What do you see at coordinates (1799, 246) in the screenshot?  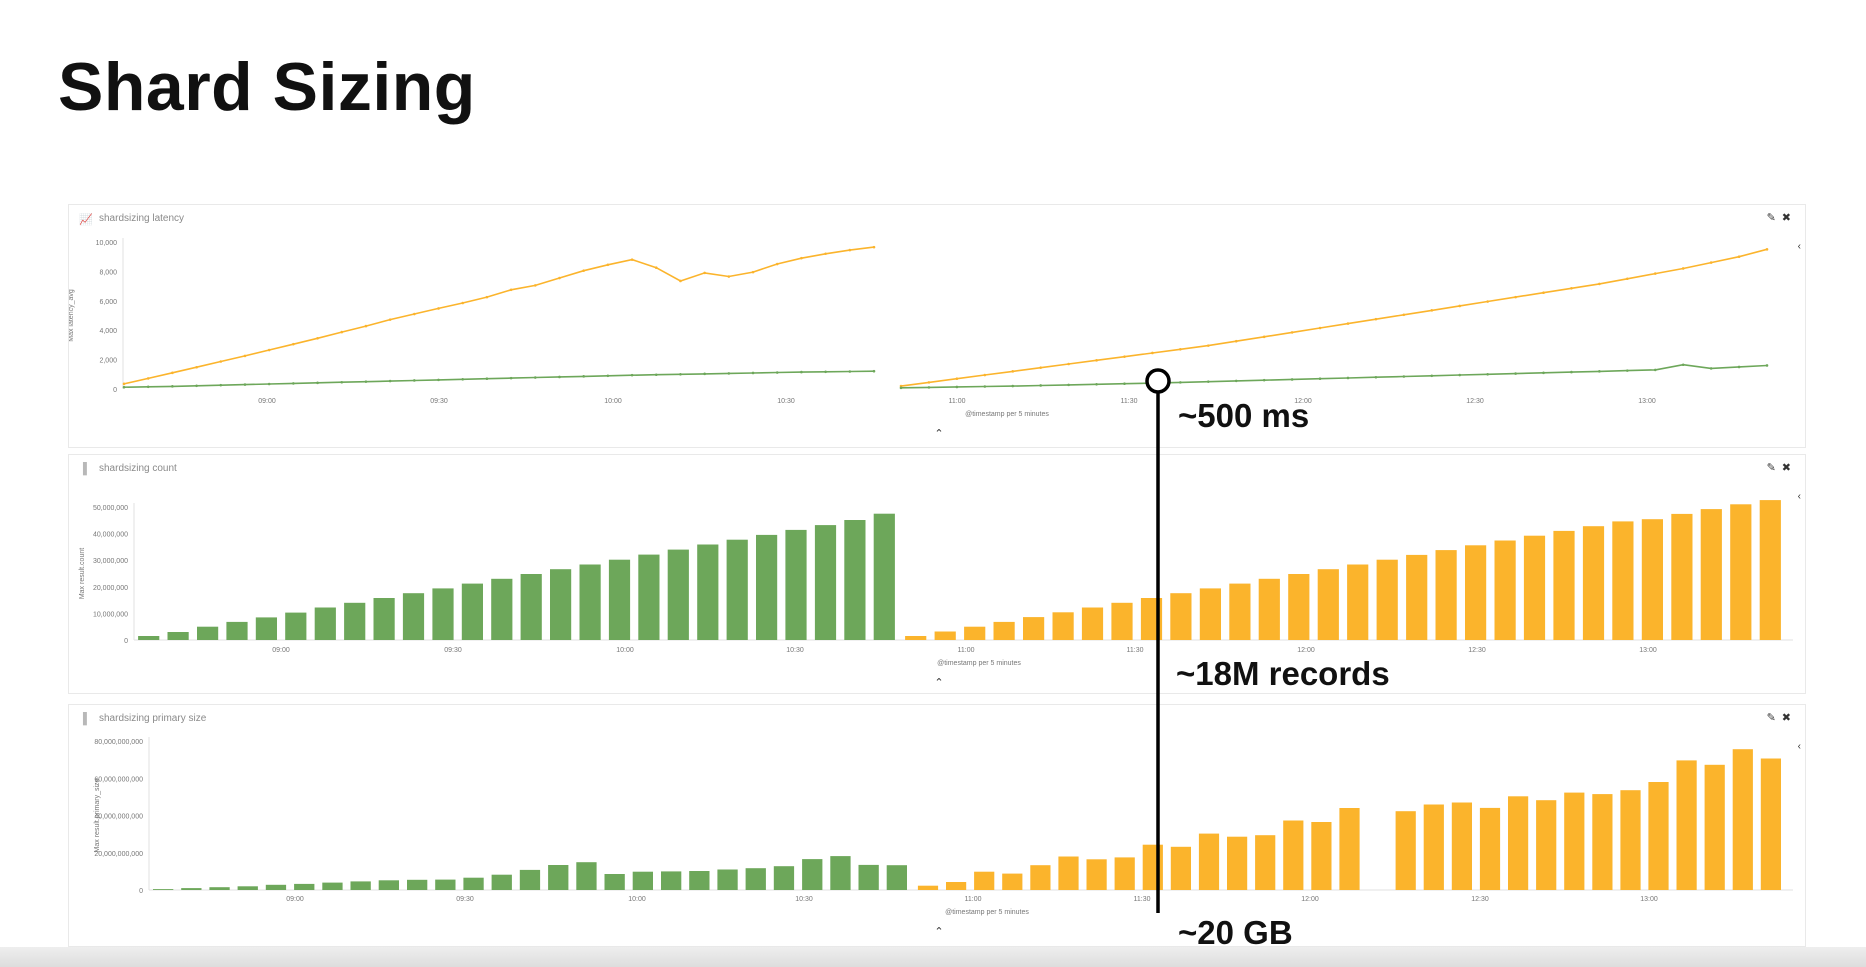 I see `legend-toggle-icon: ‹` at bounding box center [1799, 246].